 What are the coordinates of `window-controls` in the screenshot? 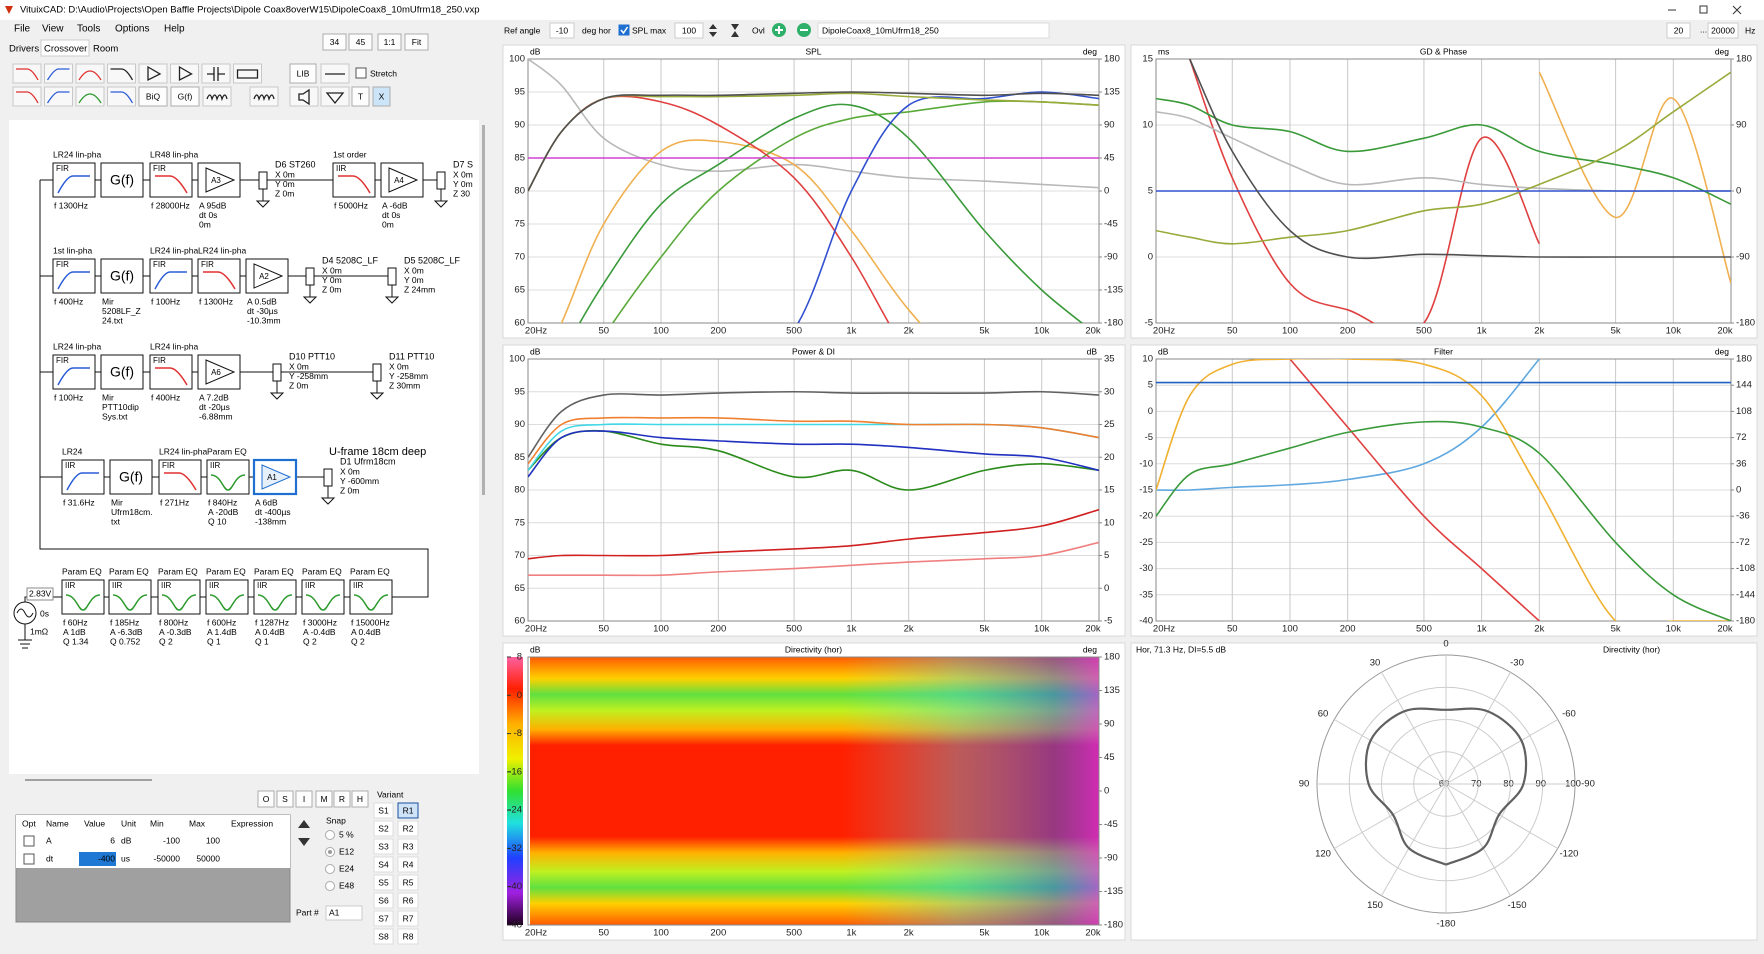 It's located at (1705, 10).